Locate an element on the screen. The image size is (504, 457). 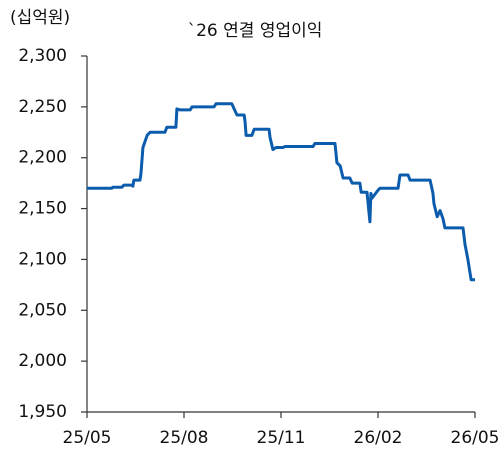
chart-title: `26 연결 영업이익 is located at coordinates (255, 31).